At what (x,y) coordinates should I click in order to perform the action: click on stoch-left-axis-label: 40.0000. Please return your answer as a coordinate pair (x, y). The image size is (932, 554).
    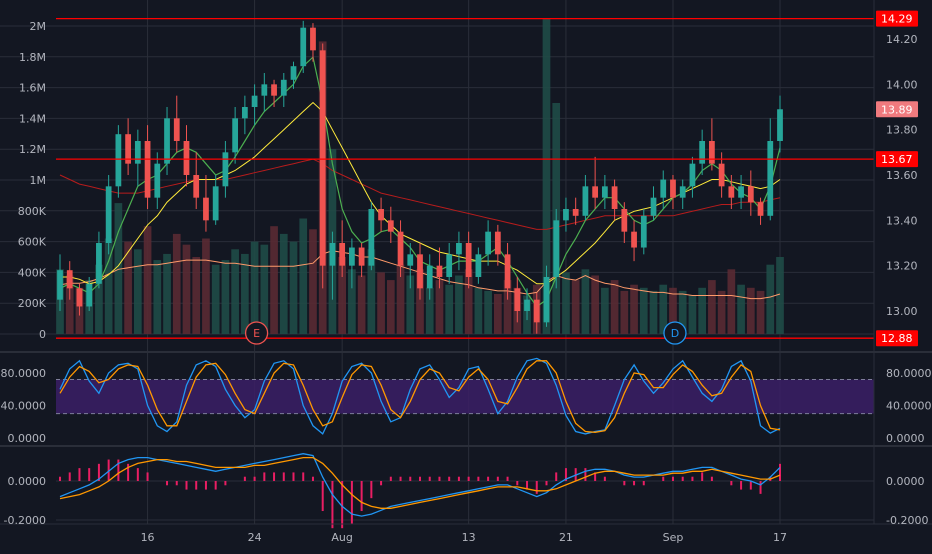
    Looking at the image, I should click on (24, 406).